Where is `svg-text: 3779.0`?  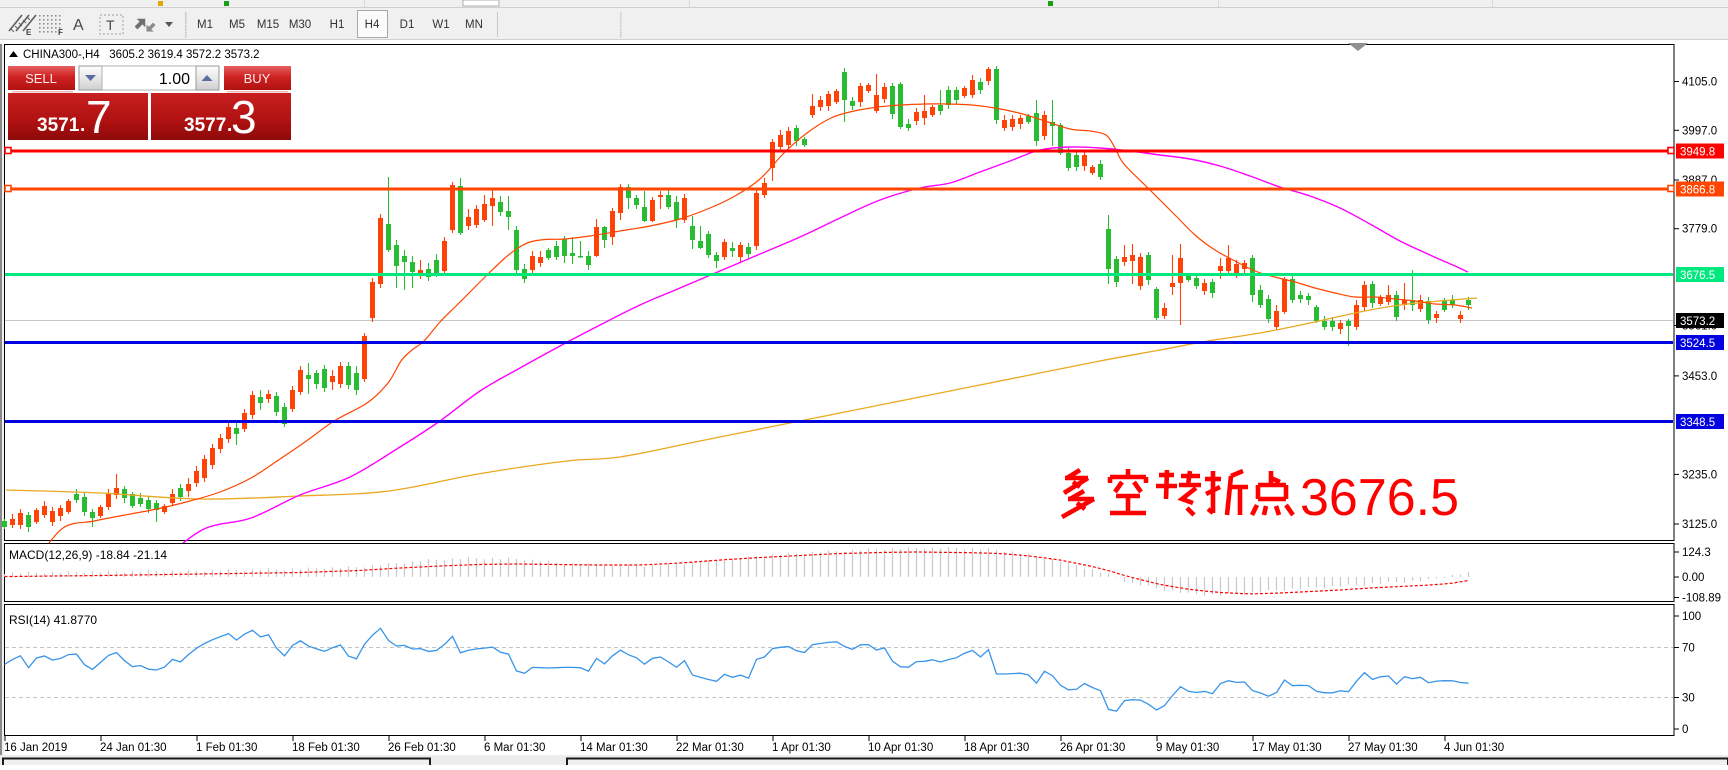
svg-text: 3779.0 is located at coordinates (1699, 230).